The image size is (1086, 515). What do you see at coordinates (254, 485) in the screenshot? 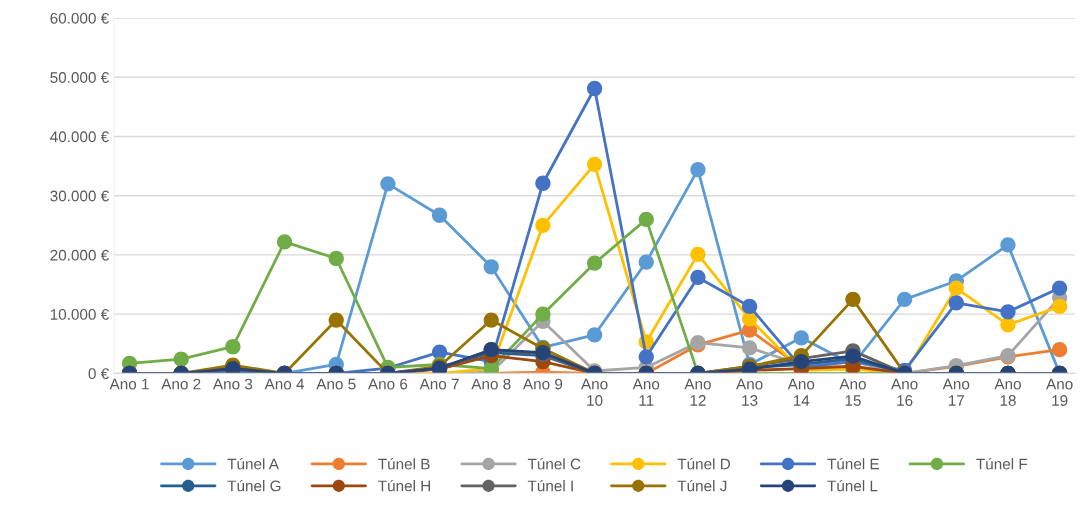
I see `legend-label: Túnel G` at bounding box center [254, 485].